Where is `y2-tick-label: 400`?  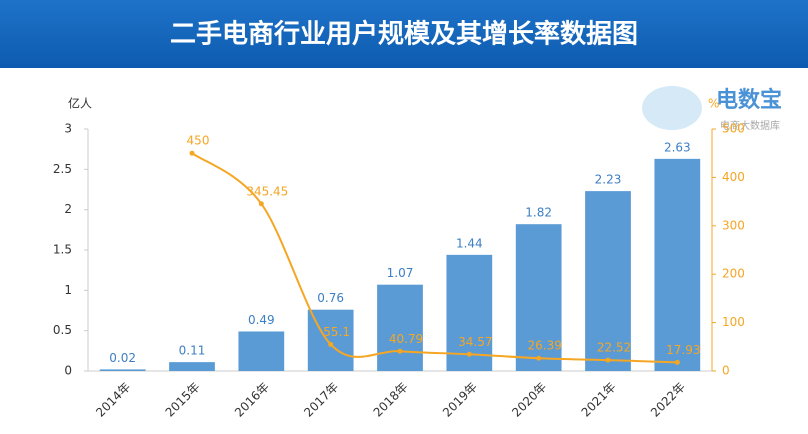 y2-tick-label: 400 is located at coordinates (733, 177).